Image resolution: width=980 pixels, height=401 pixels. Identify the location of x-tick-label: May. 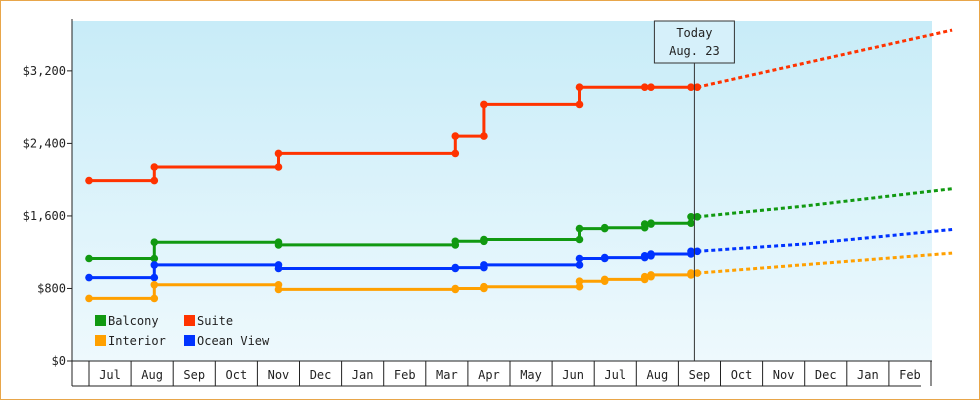
(531, 375).